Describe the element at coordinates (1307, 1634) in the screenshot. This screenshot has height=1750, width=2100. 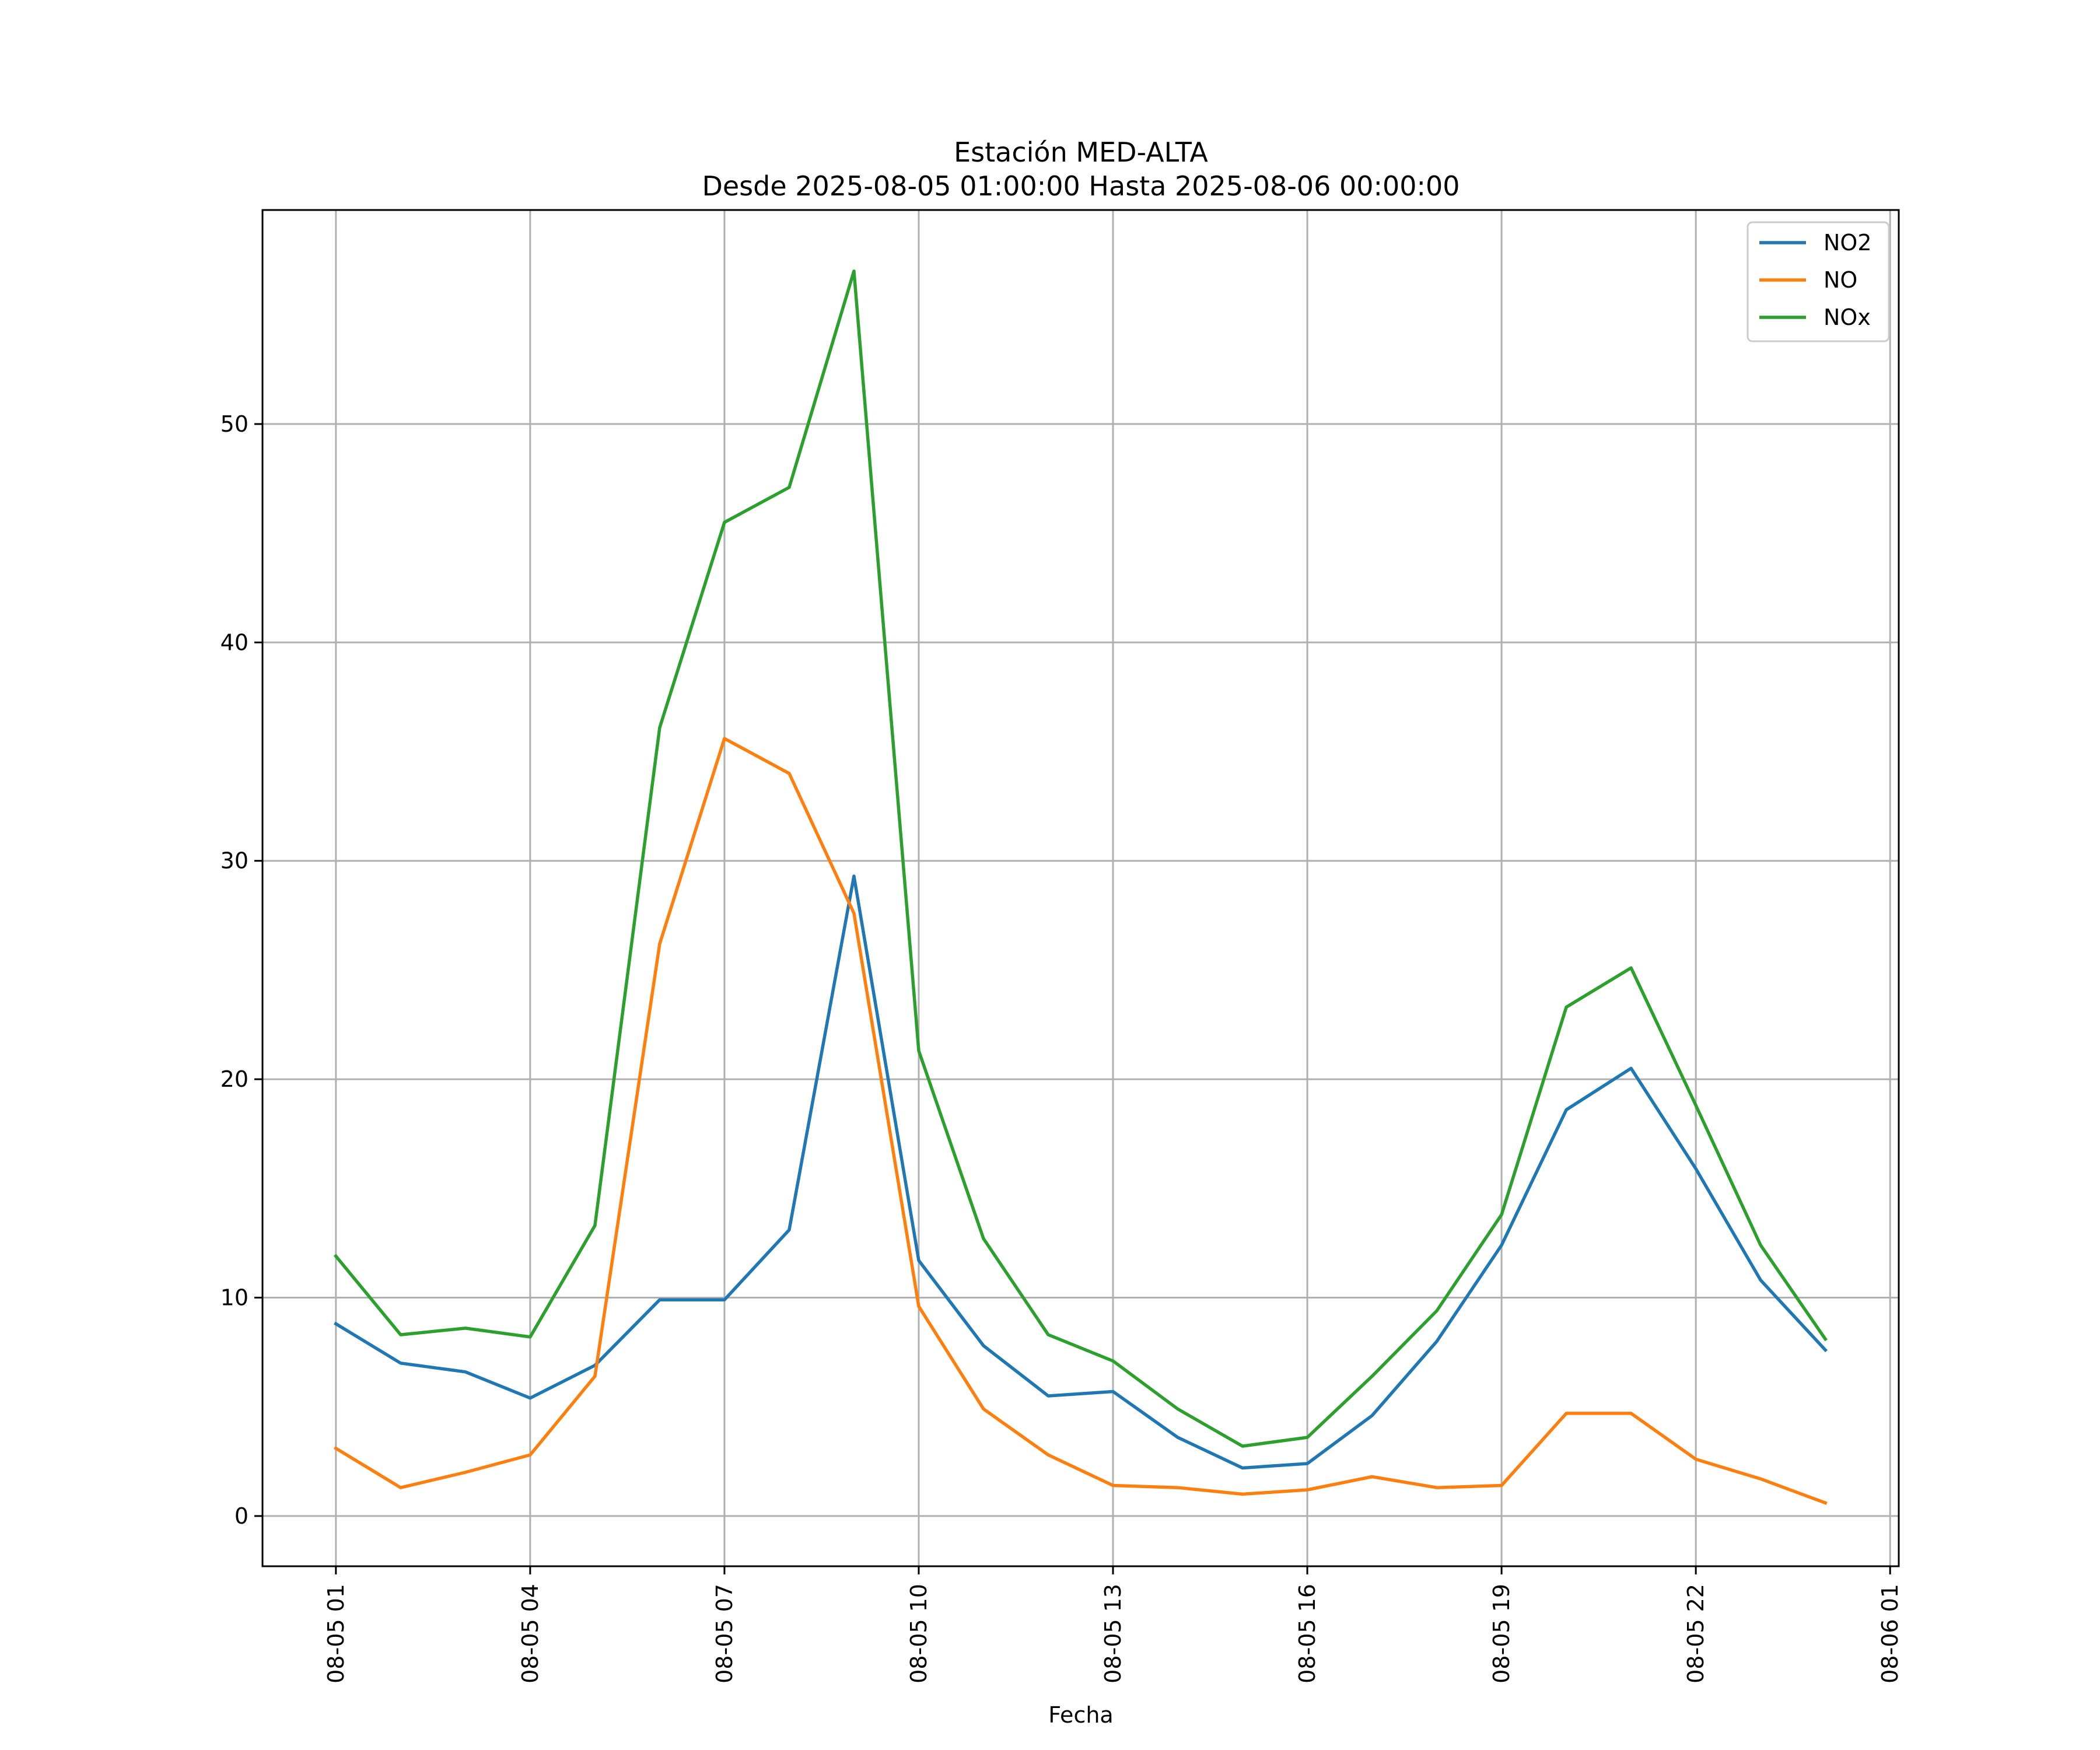
I see `x-tick-label: 08-05 16` at that location.